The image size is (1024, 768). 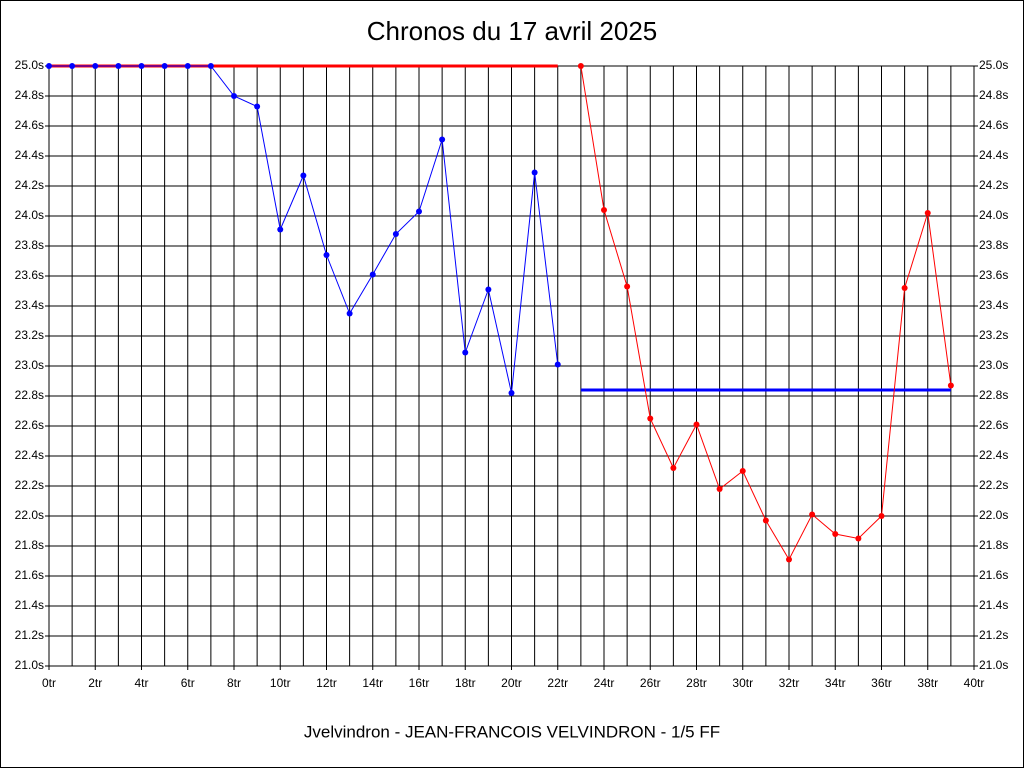 What do you see at coordinates (188, 683) in the screenshot?
I see `x-tick-label: 6tr` at bounding box center [188, 683].